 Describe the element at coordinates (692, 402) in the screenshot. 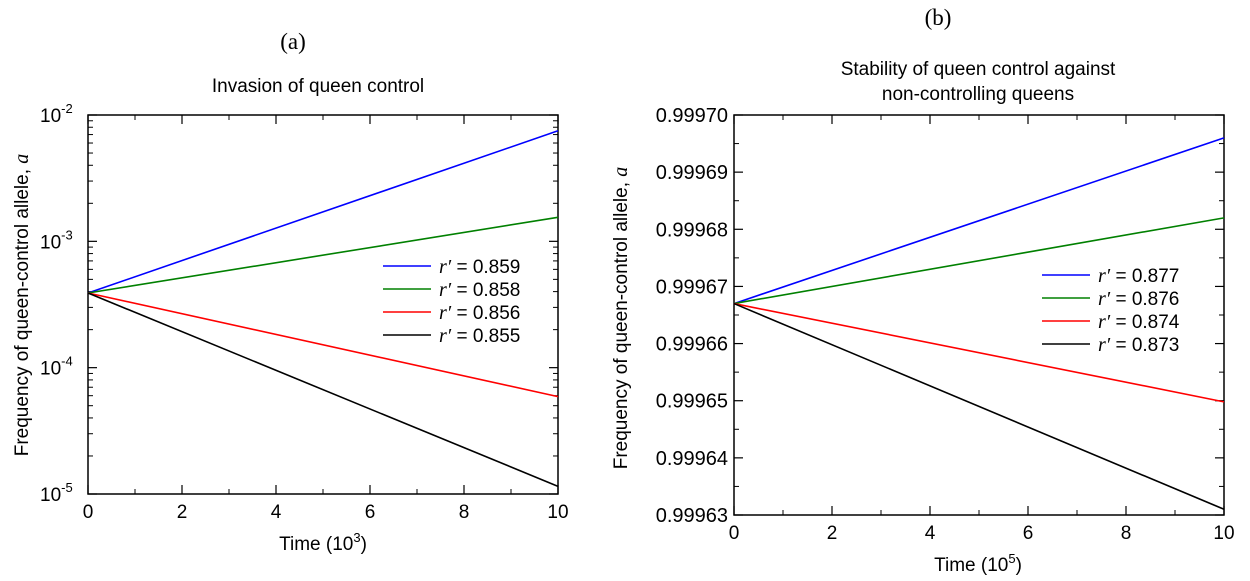

I see `panel-b-y-tick-label: 0.99965` at that location.